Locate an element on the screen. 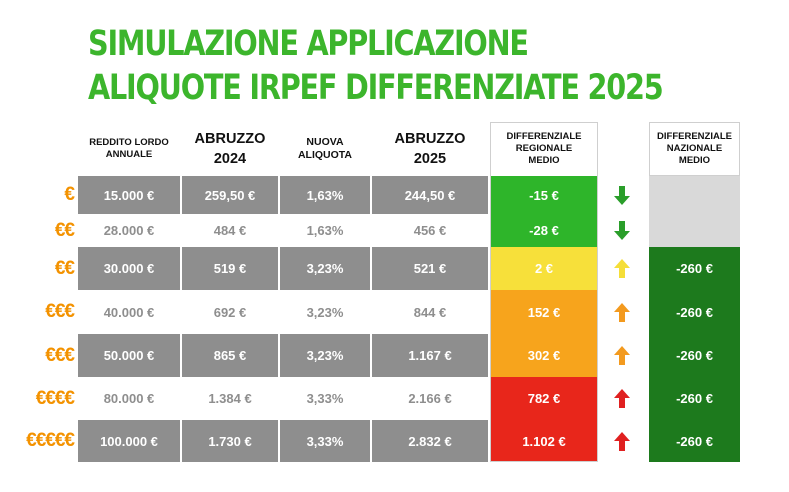 The image size is (789, 492). cell-a2025: 844 € is located at coordinates (430, 312).